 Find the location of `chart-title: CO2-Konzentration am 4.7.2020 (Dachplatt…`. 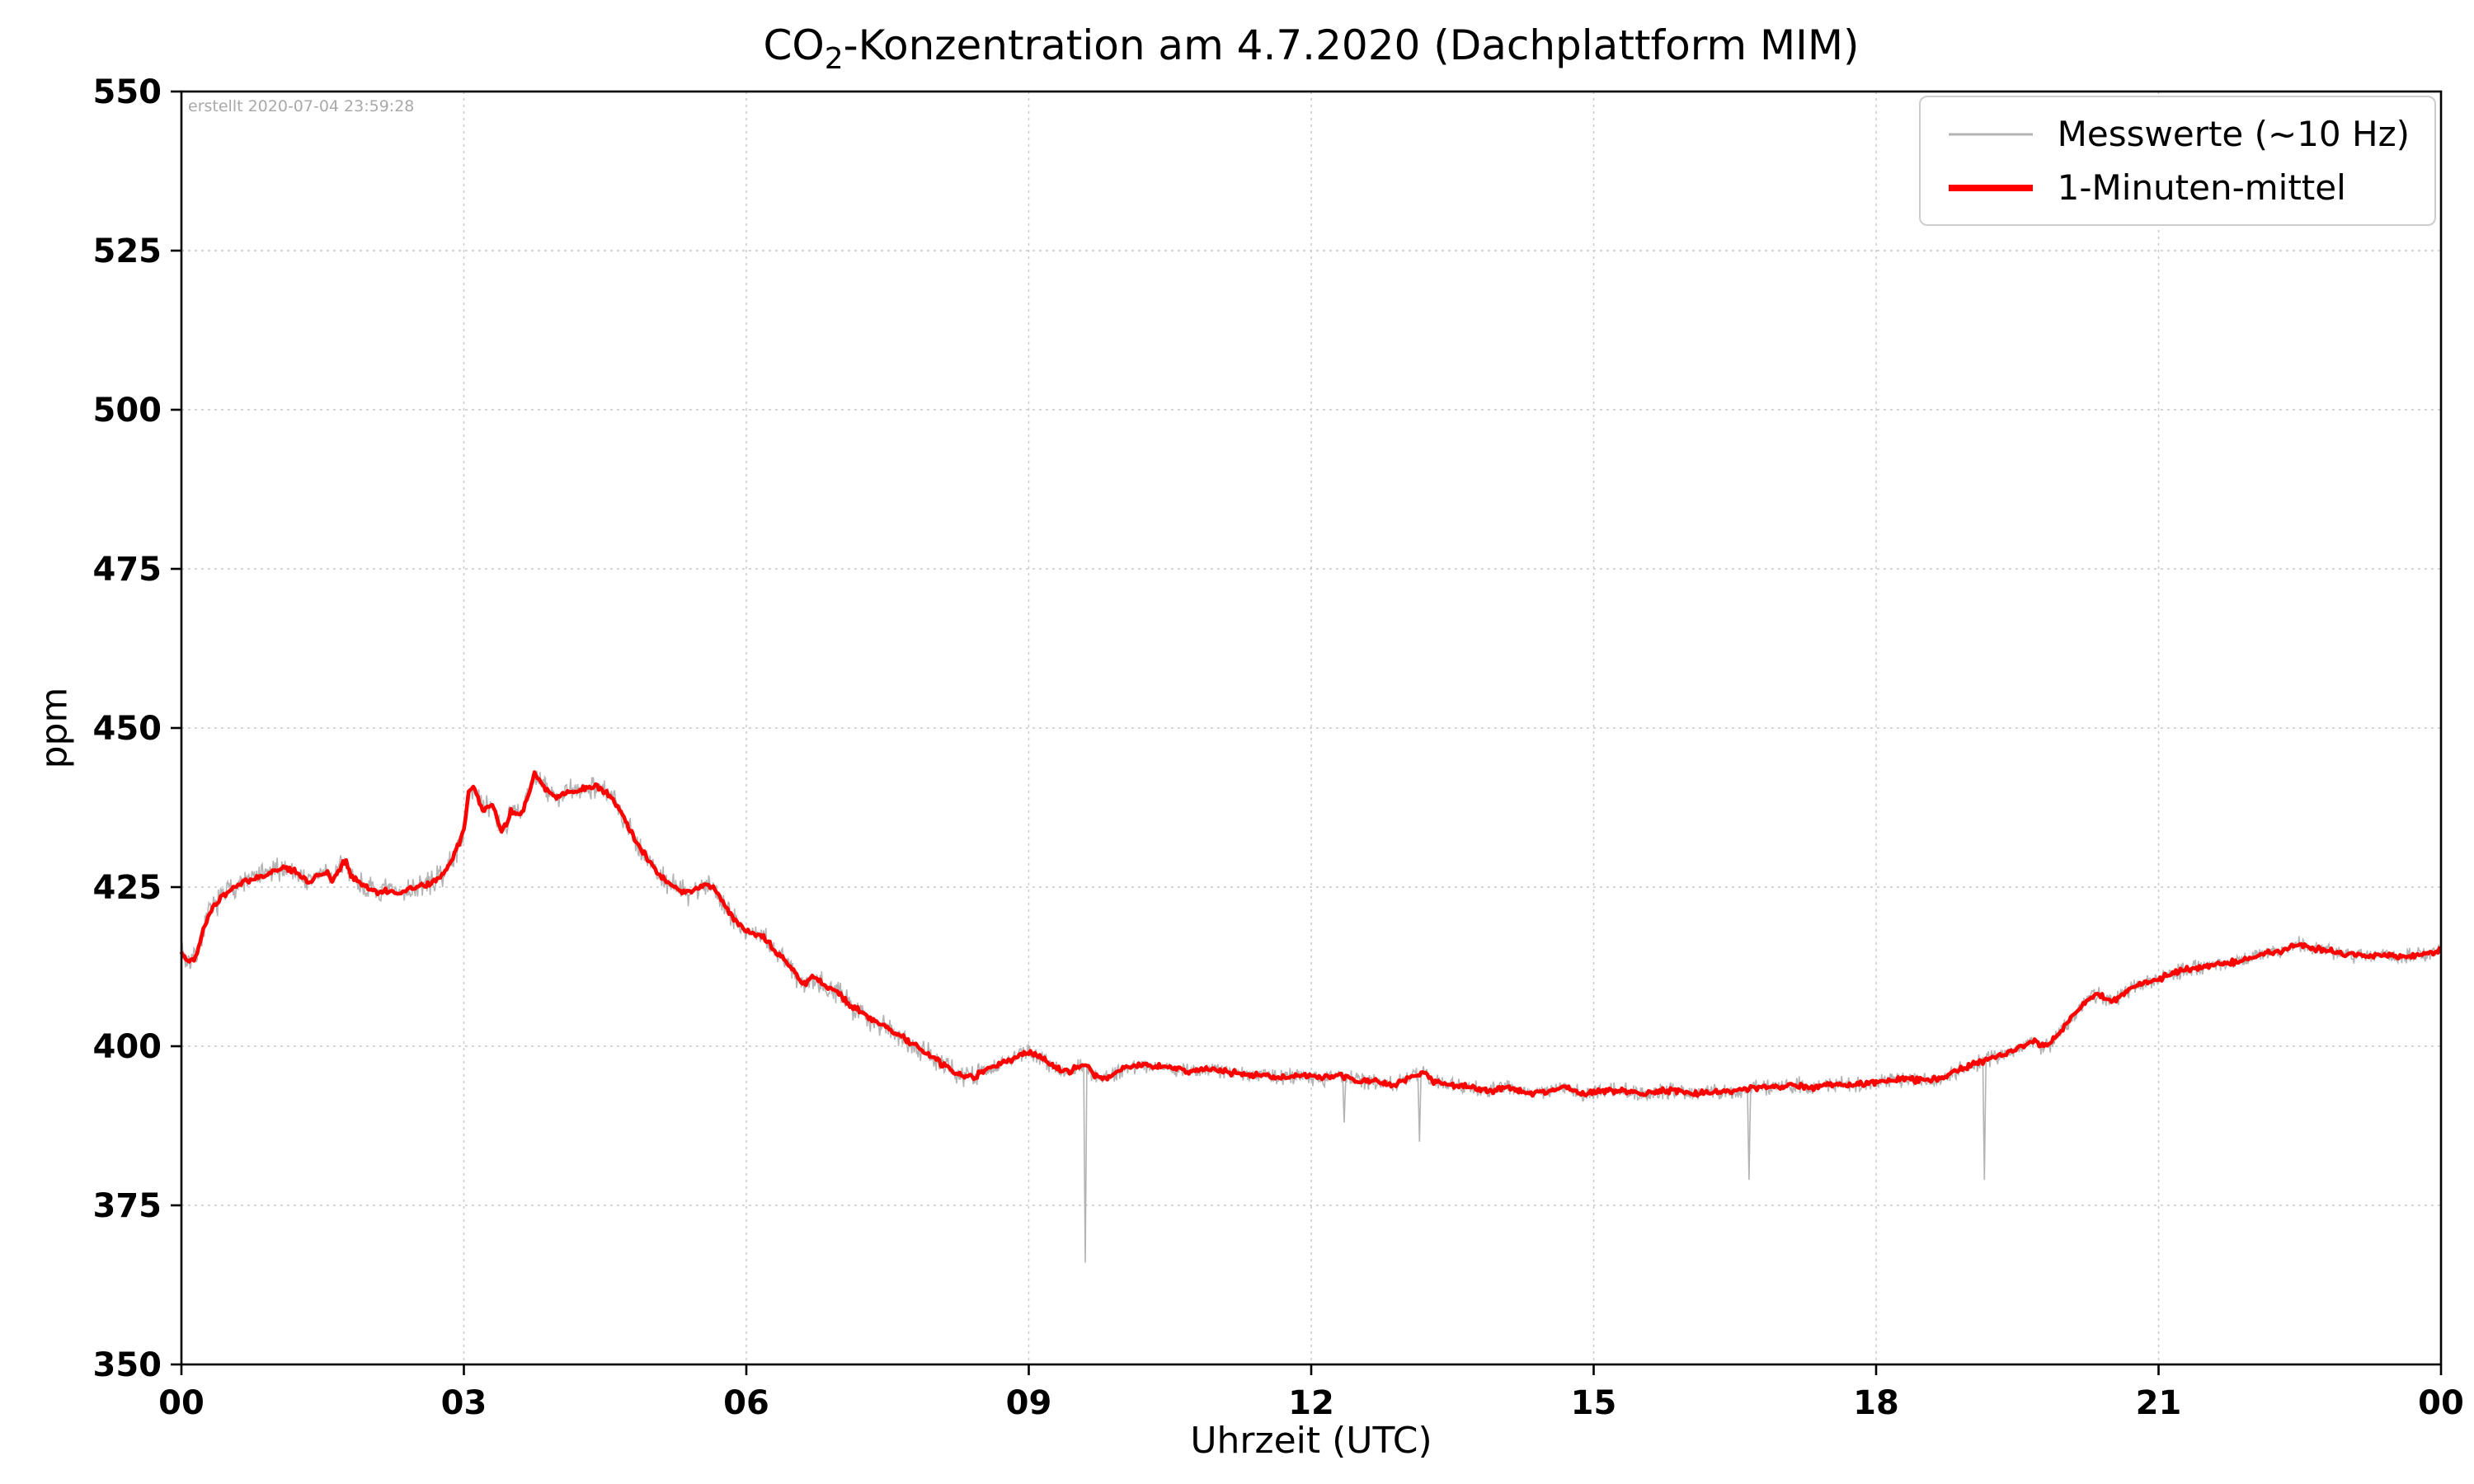

chart-title: CO2-Konzentration am 4.7.2020 (Dachplatt… is located at coordinates (1311, 48).